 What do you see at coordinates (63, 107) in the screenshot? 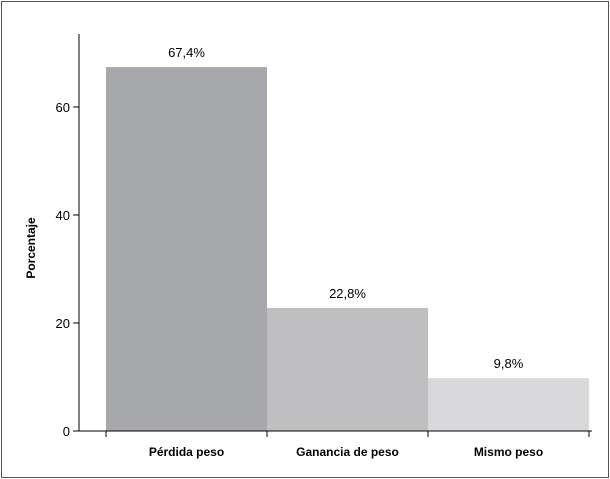
I see `y-tick-label-60: 60` at bounding box center [63, 107].